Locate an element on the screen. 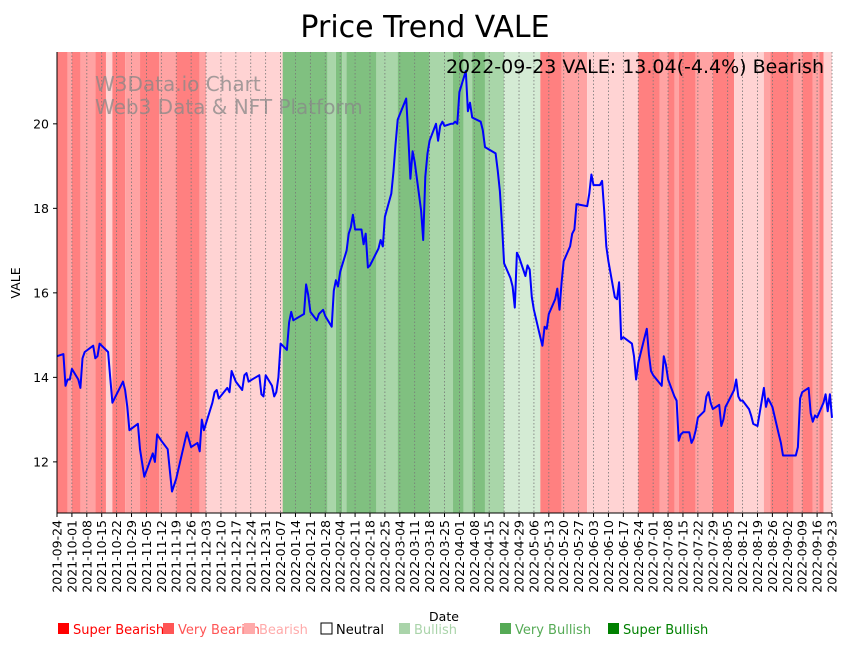 The width and height of the screenshot is (849, 646). x-tick-label: 2022-04-01 is located at coordinates (459, 556).